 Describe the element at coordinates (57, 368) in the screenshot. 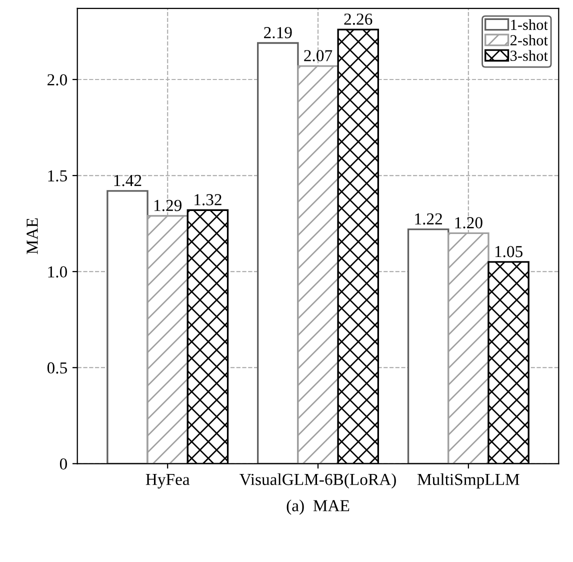

I see `y-tick-label: 0.5` at that location.